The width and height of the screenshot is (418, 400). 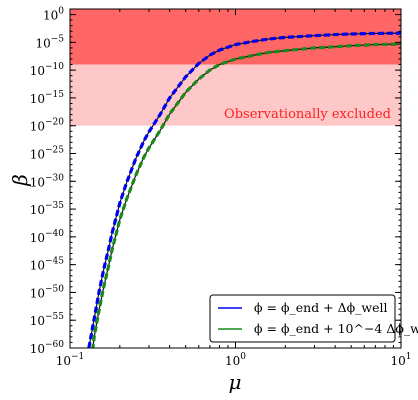 I want to click on x-tick-label: 10⁻¹, so click(x=70, y=360).